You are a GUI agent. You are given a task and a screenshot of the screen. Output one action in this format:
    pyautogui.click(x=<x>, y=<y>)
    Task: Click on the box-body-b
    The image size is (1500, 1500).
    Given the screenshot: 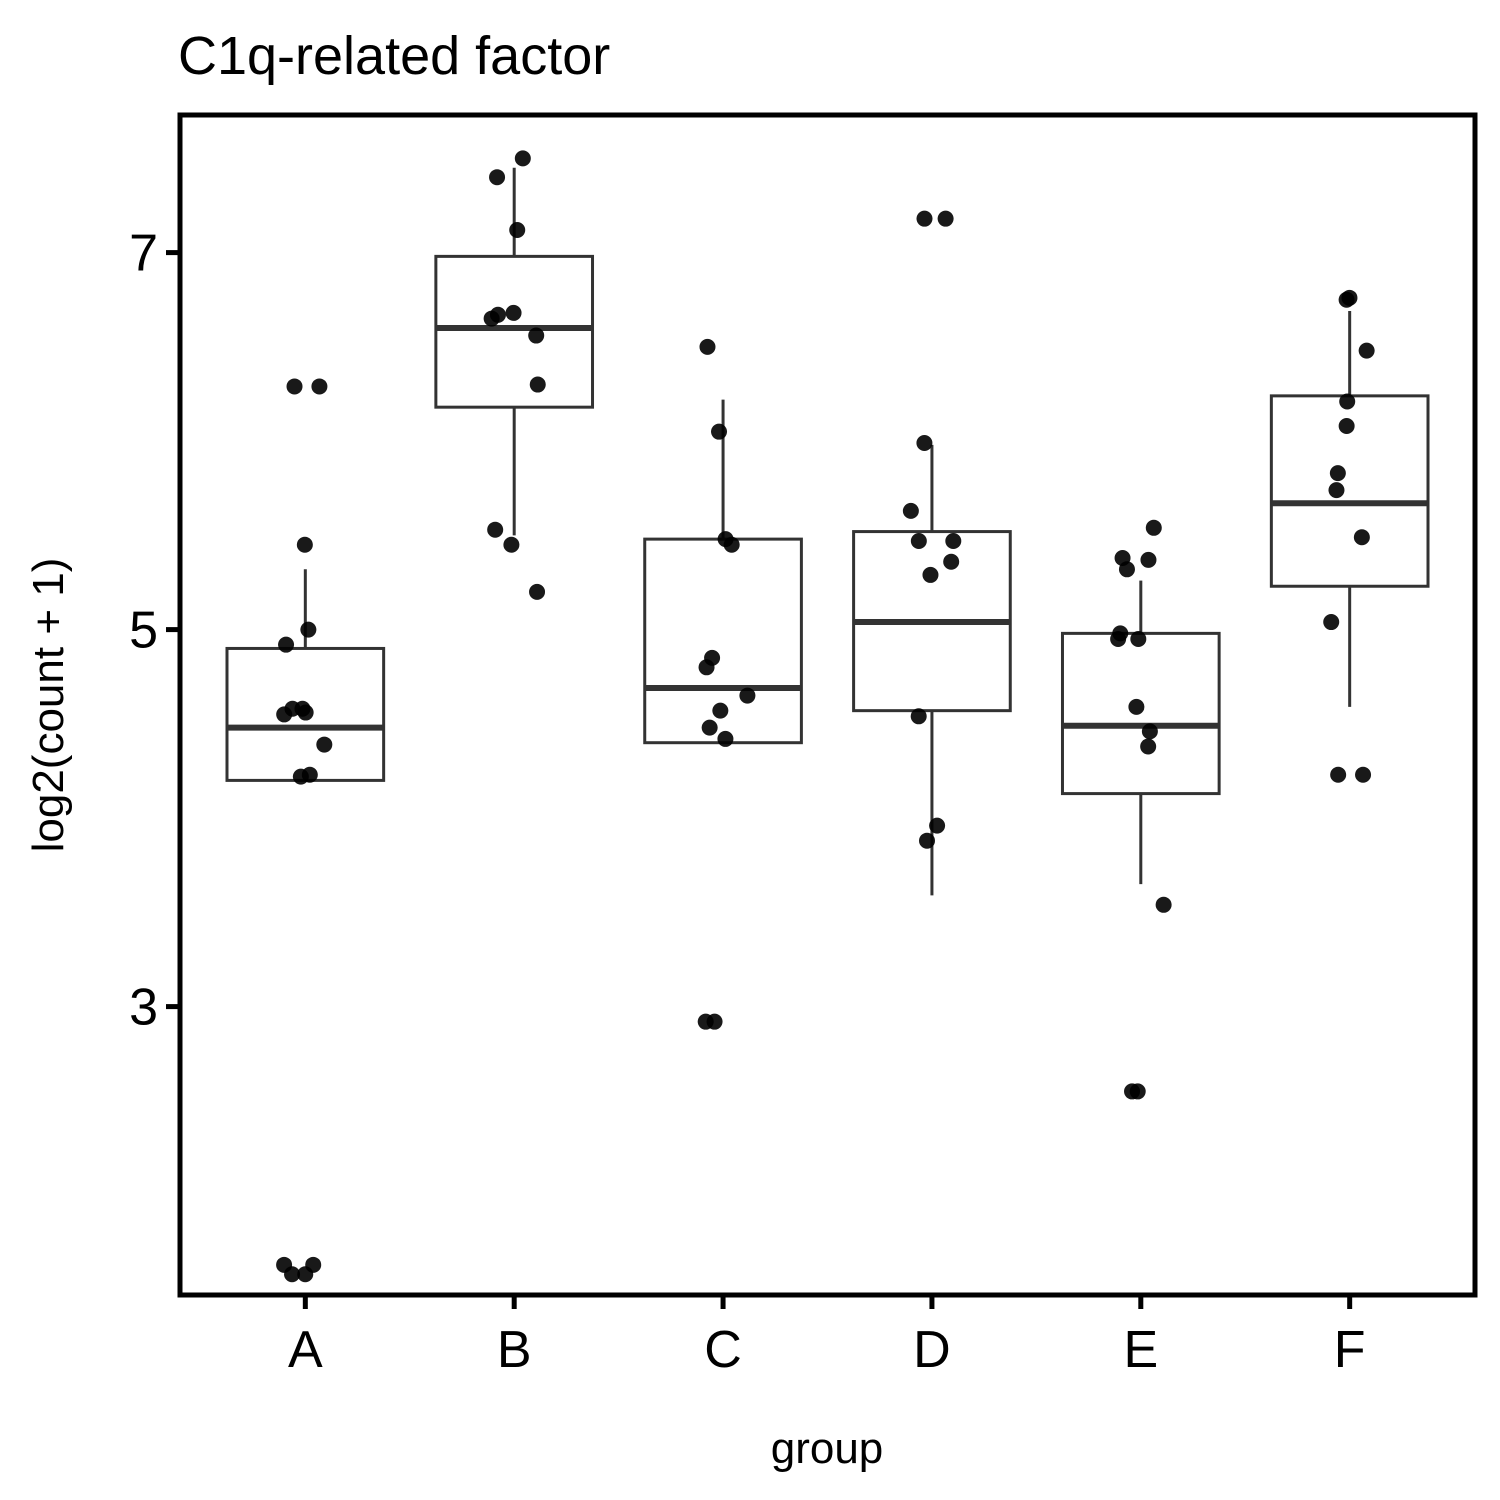 What is the action you would take?
    pyautogui.click(x=514, y=331)
    